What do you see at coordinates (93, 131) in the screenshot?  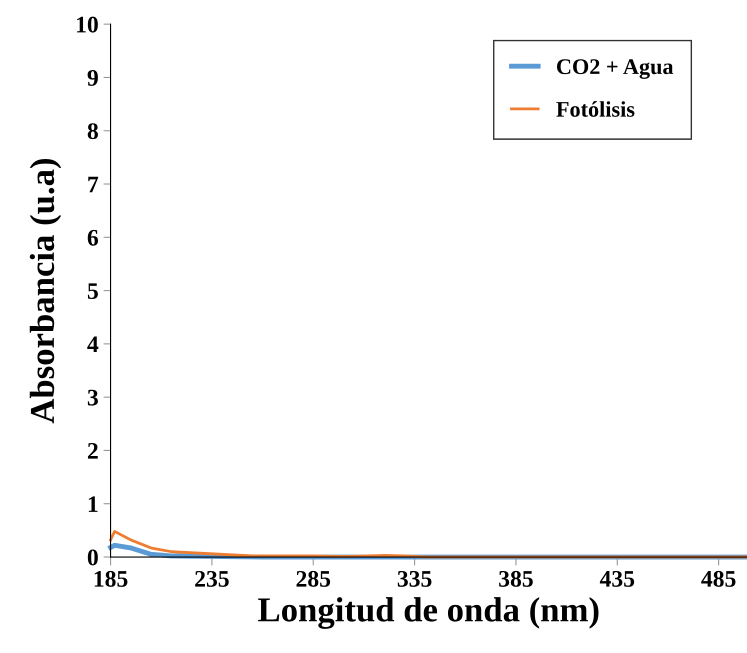 I see `y-tick-label: 8` at bounding box center [93, 131].